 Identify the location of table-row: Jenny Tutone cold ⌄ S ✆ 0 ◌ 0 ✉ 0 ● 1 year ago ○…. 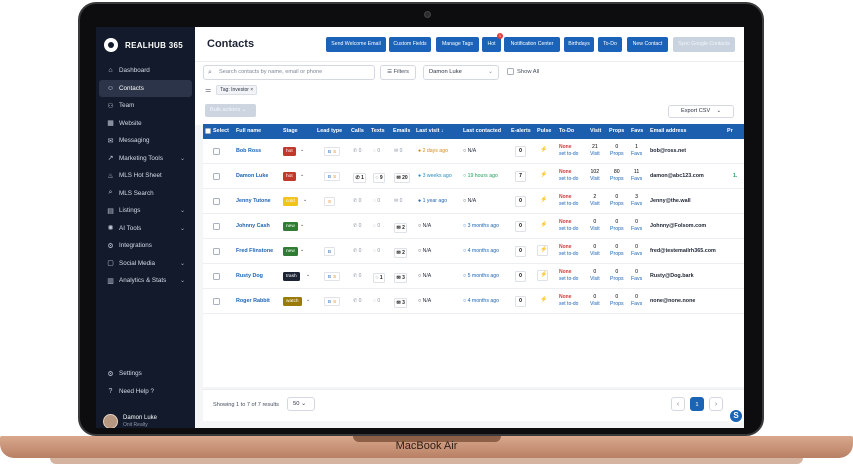
(473, 201).